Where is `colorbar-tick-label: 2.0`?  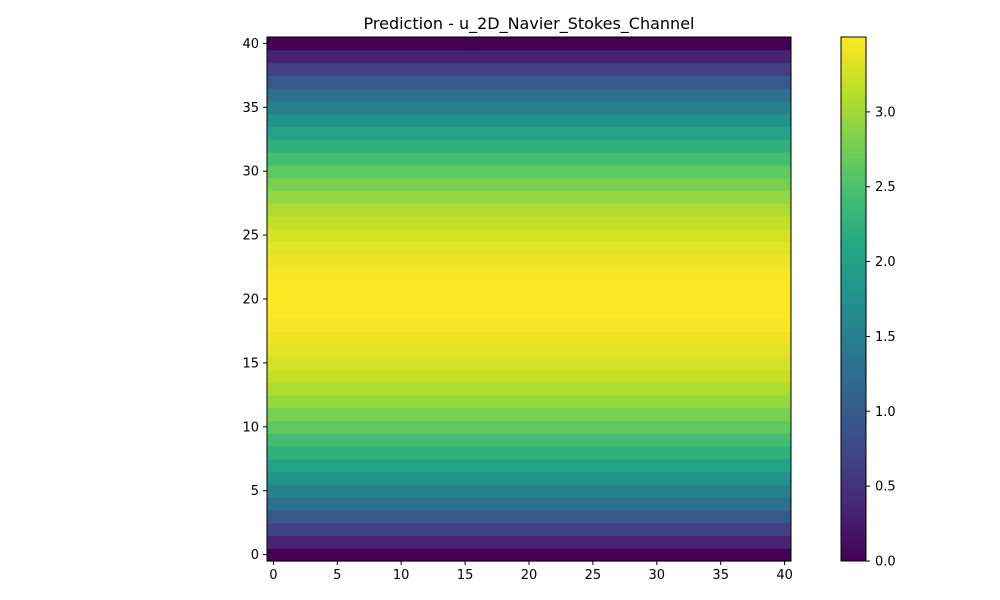 colorbar-tick-label: 2.0 is located at coordinates (885, 262).